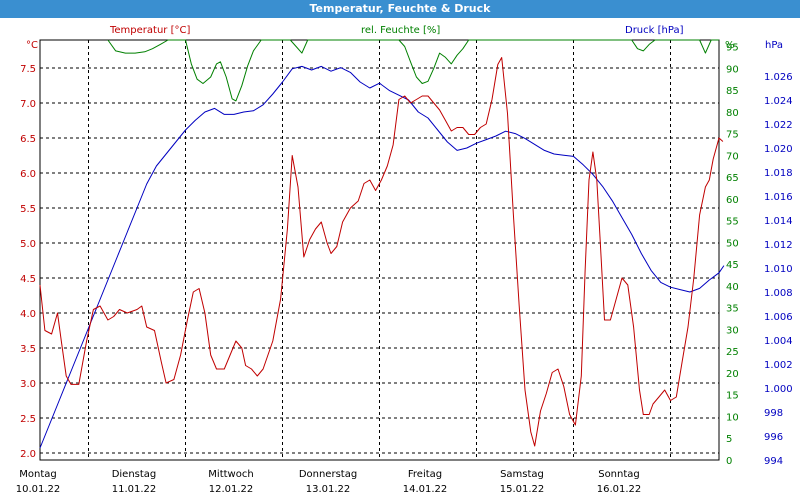 This screenshot has height=500, width=800. What do you see at coordinates (38, 489) in the screenshot?
I see `x-date-label: 10.01.22` at bounding box center [38, 489].